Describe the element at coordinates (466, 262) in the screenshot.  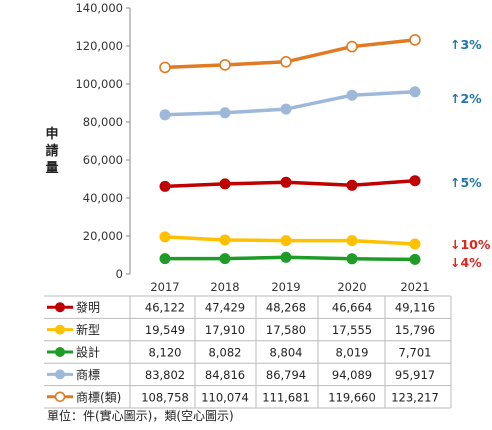
I see `change-annotation: ↓4%` at that location.